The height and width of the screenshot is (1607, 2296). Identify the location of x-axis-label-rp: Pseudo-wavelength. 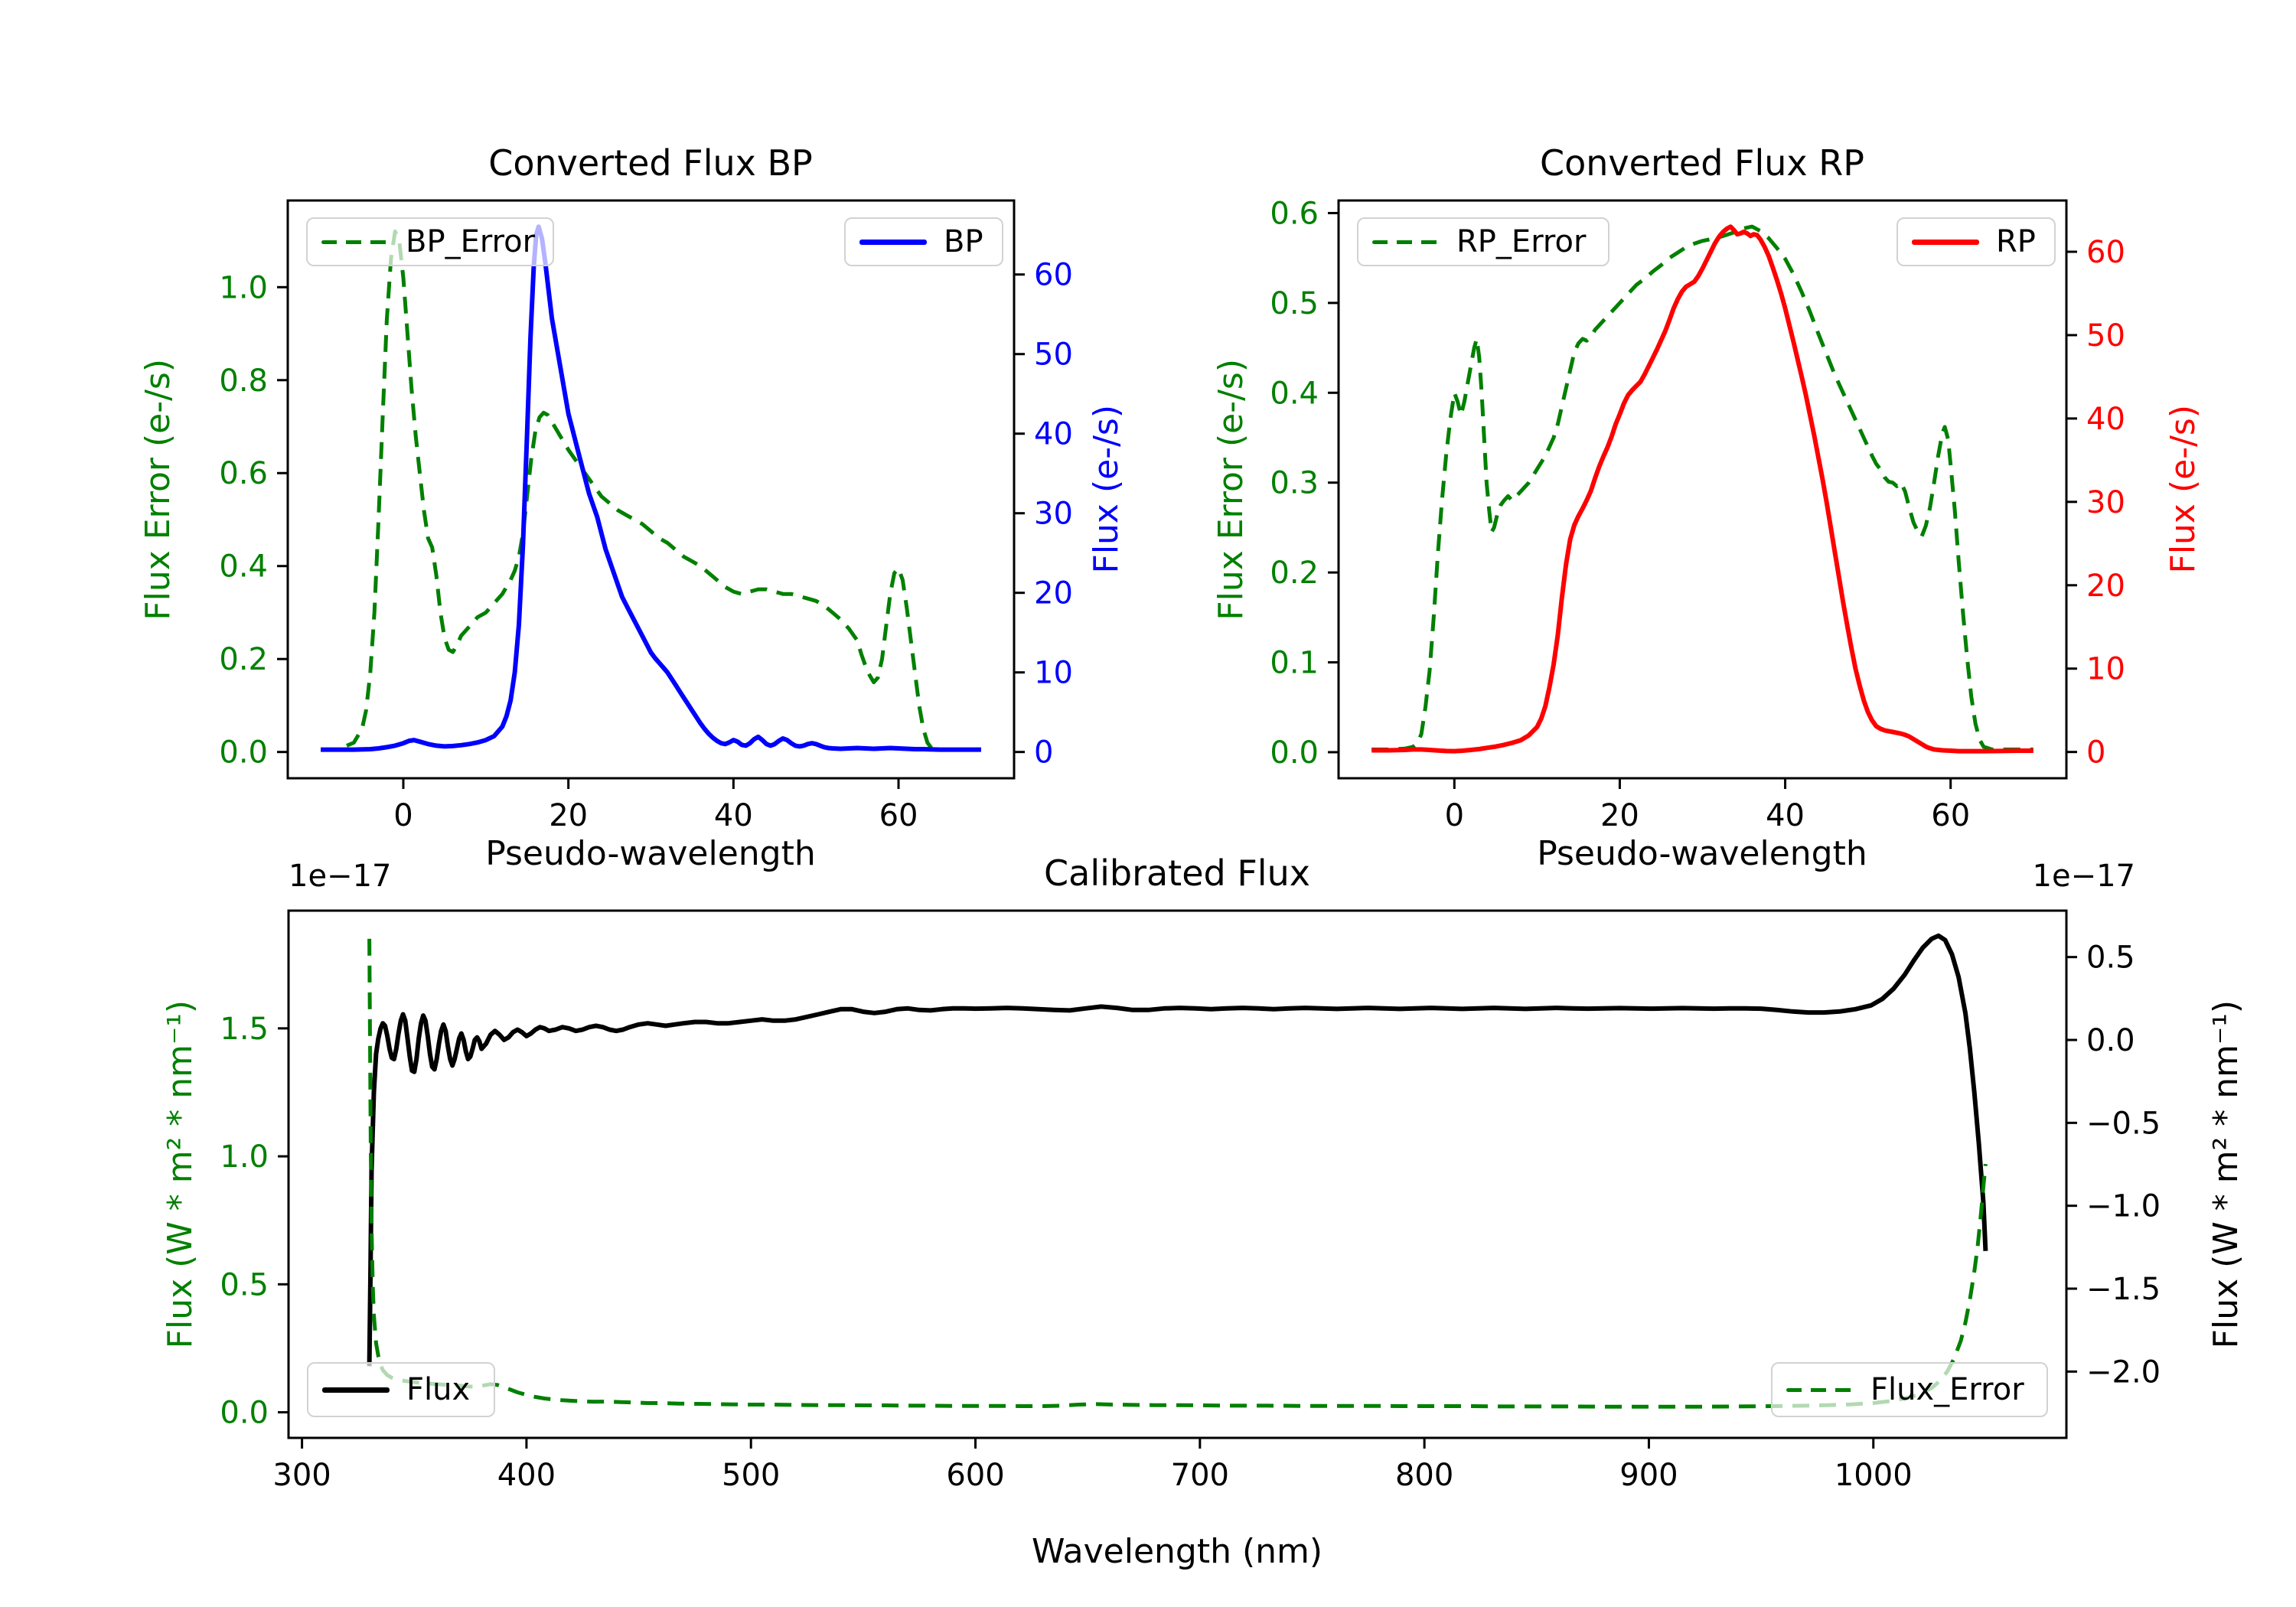
(1702, 853).